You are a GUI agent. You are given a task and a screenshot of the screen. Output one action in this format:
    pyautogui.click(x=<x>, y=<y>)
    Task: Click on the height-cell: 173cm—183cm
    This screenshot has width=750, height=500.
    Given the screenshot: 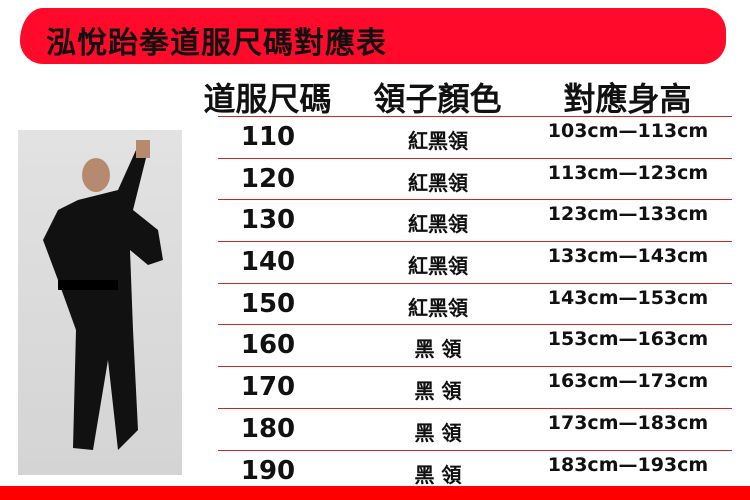 What is the action you would take?
    pyautogui.click(x=628, y=422)
    